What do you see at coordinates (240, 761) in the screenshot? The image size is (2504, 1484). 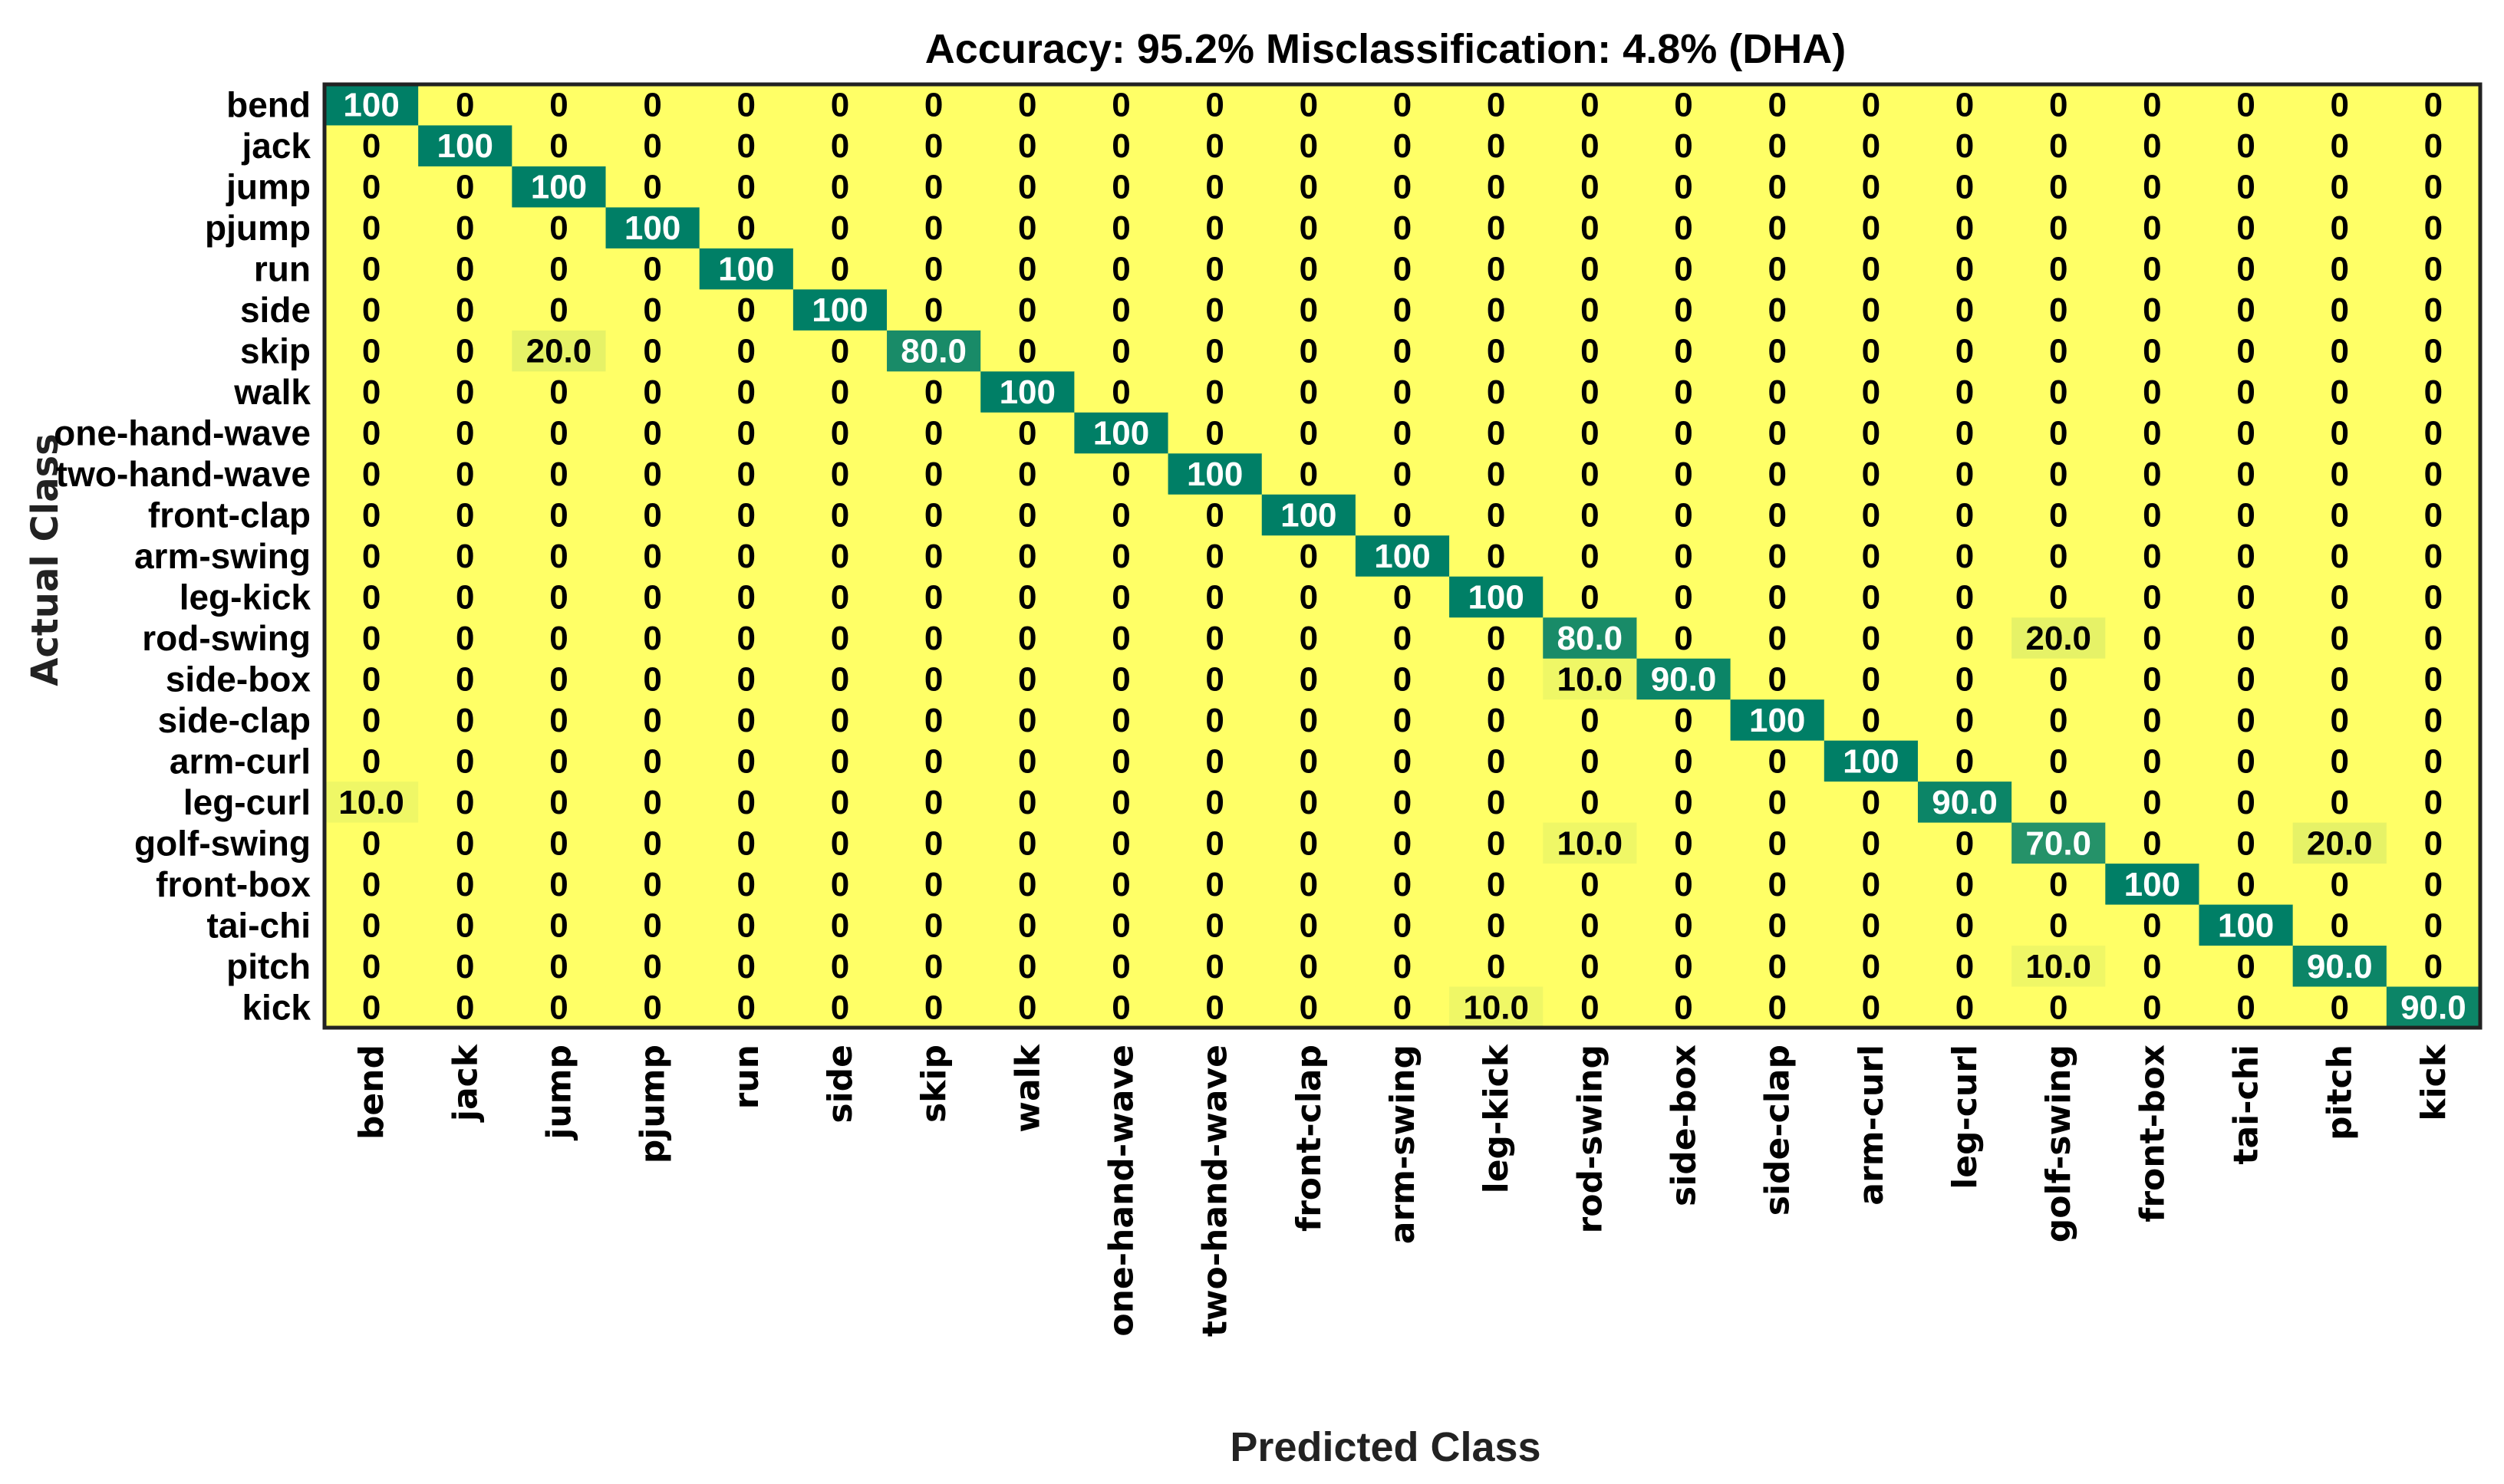 I see `y-tick-label: arm-curl` at bounding box center [240, 761].